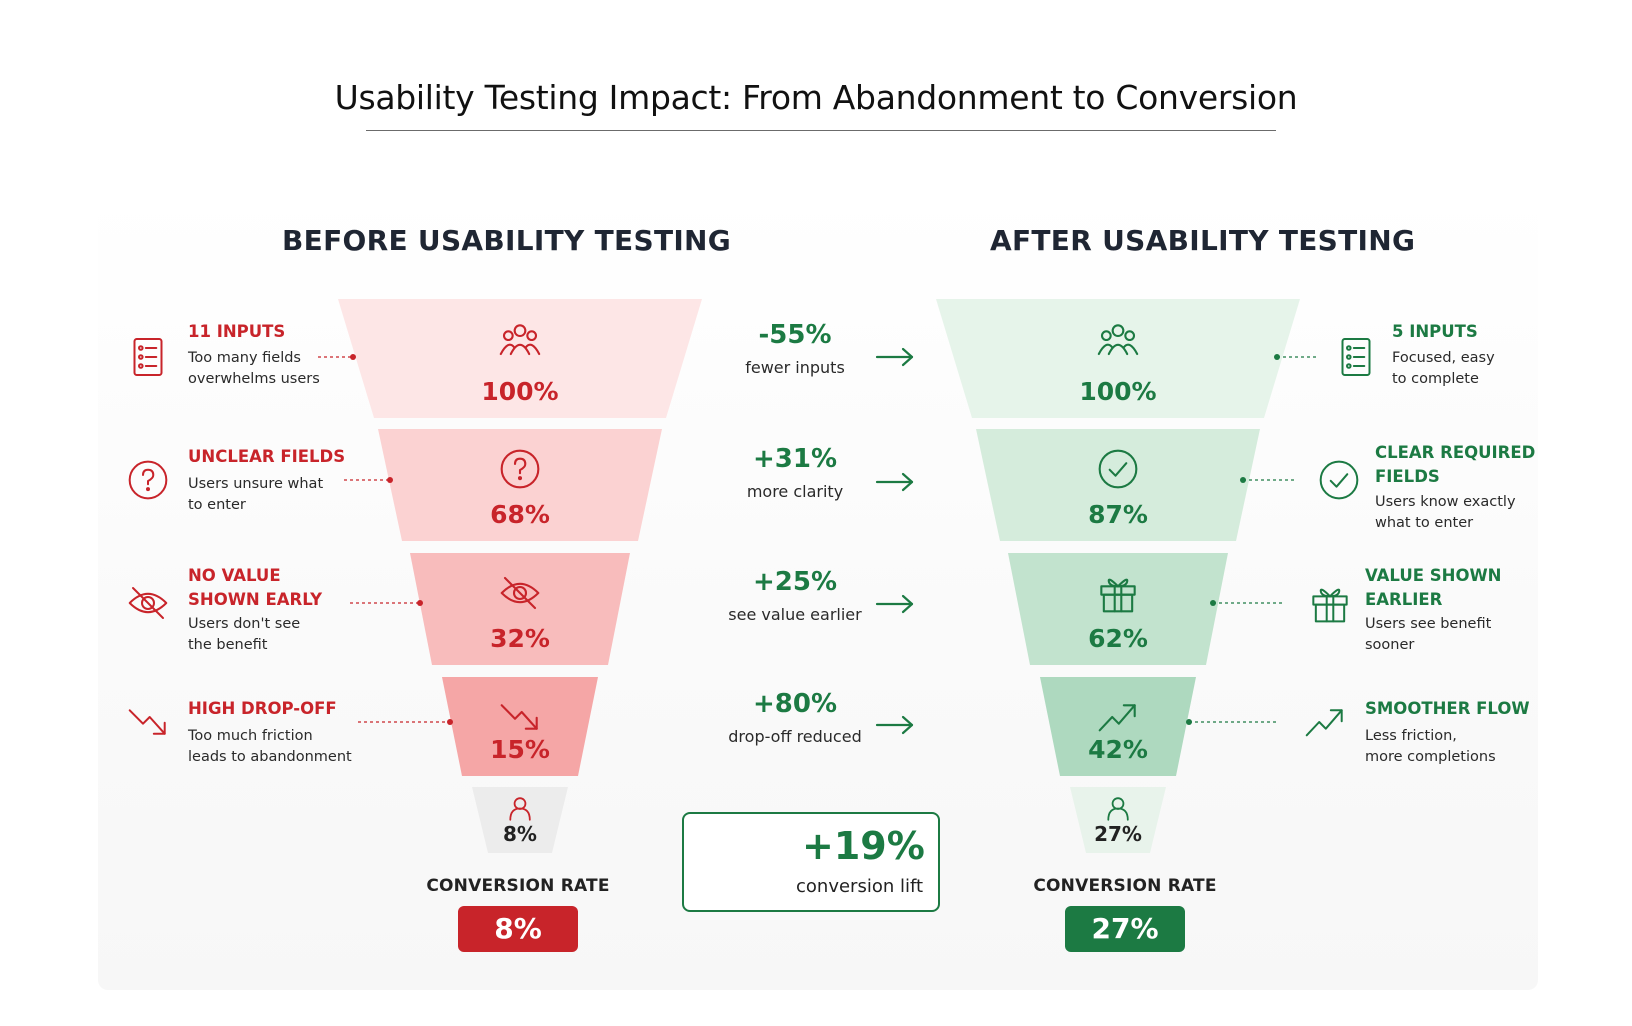  What do you see at coordinates (518, 929) in the screenshot?
I see `before-conversion-badge: 8%` at bounding box center [518, 929].